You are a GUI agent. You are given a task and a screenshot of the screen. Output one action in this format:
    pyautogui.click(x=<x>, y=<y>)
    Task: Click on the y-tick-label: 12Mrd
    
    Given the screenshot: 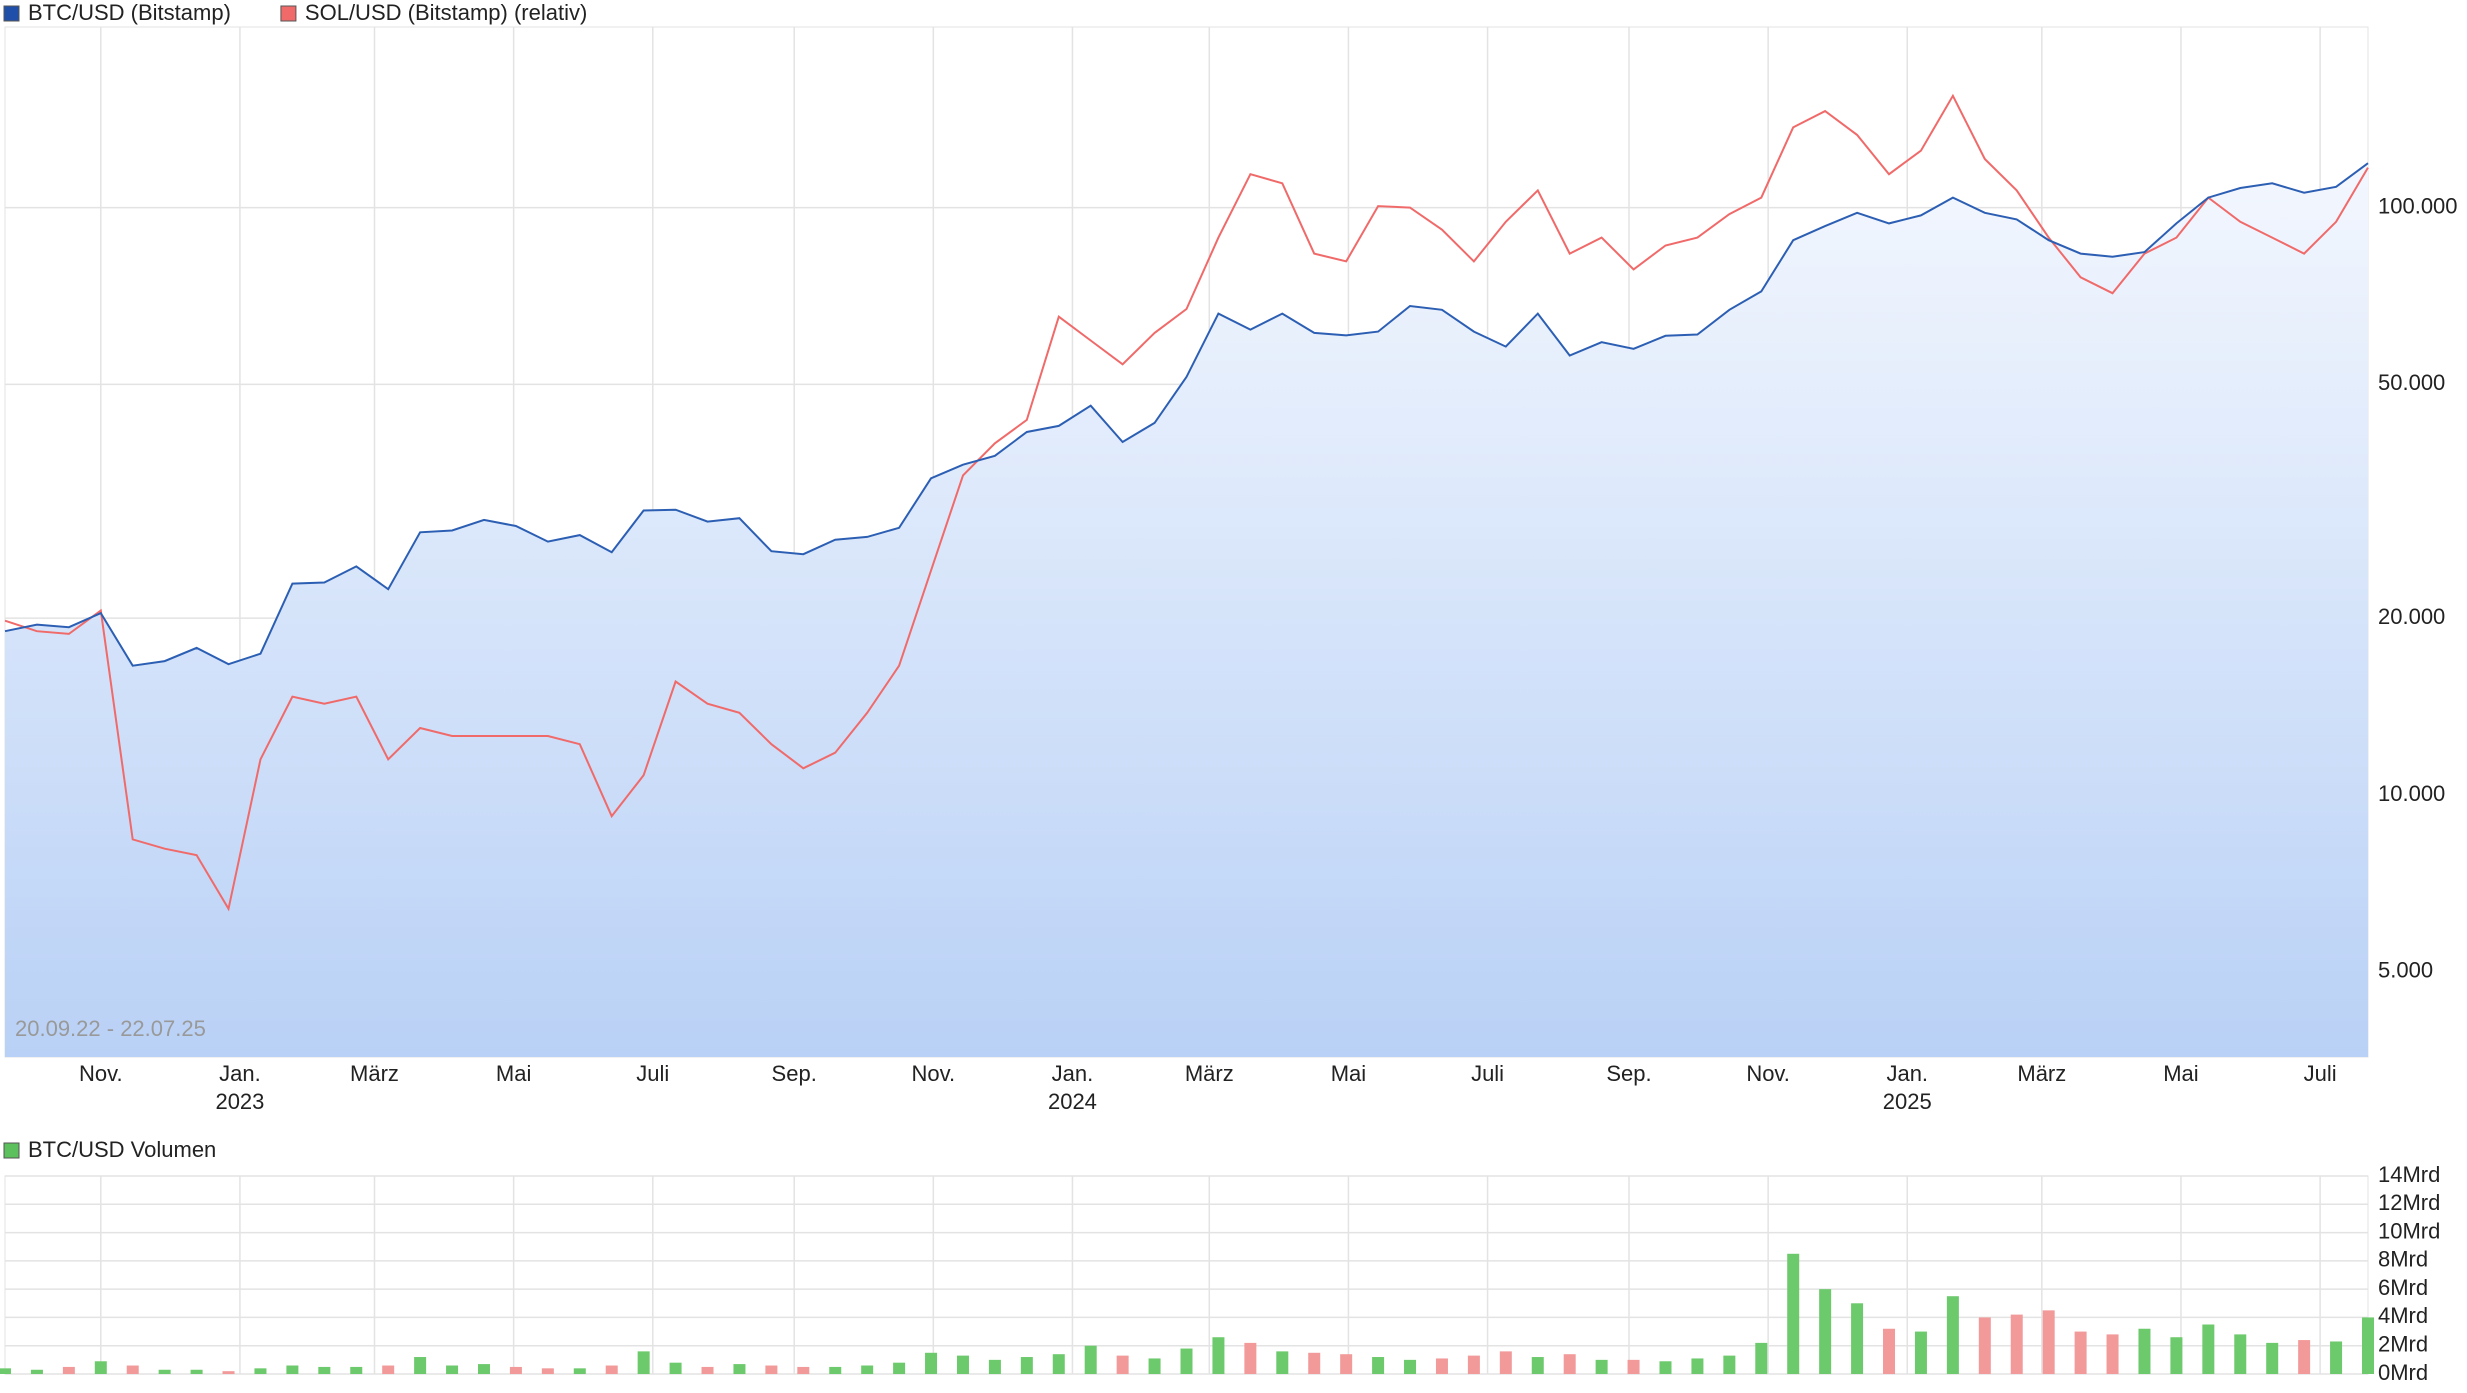 What is the action you would take?
    pyautogui.click(x=2409, y=1202)
    